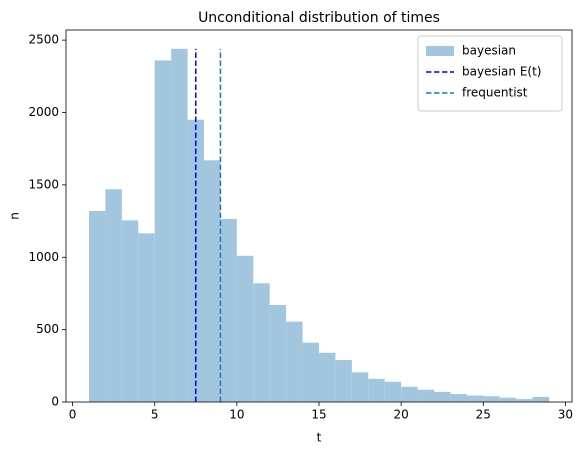 This screenshot has width=582, height=455. I want to click on x-tick-label: 15, so click(318, 415).